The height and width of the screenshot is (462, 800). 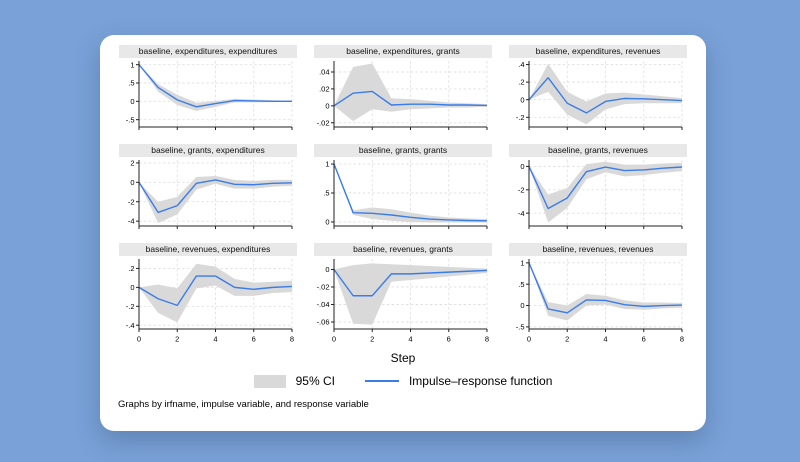 I want to click on irf-plot: 1.50, so click(x=405, y=194).